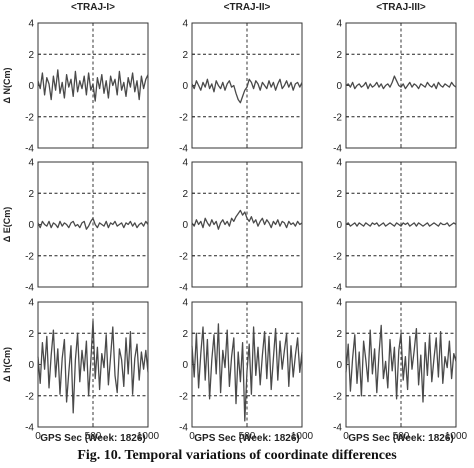  Describe the element at coordinates (31, 303) in the screenshot. I see `y-tick-label-height-traj1: 4` at that location.